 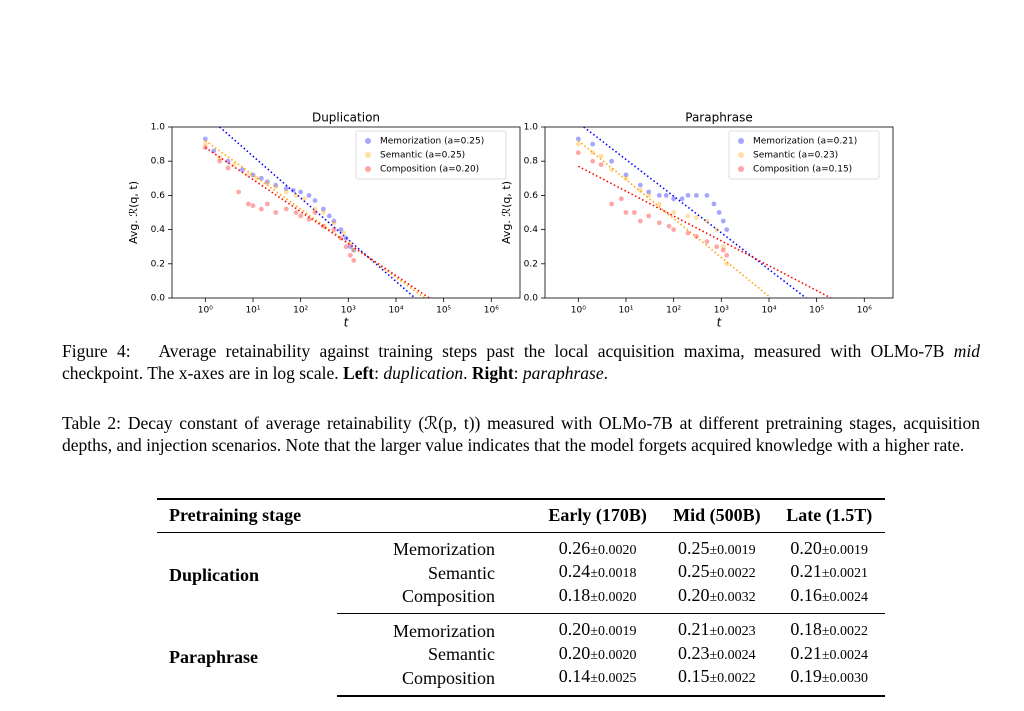 I want to click on cell: 0.14±0.0025, so click(x=598, y=681).